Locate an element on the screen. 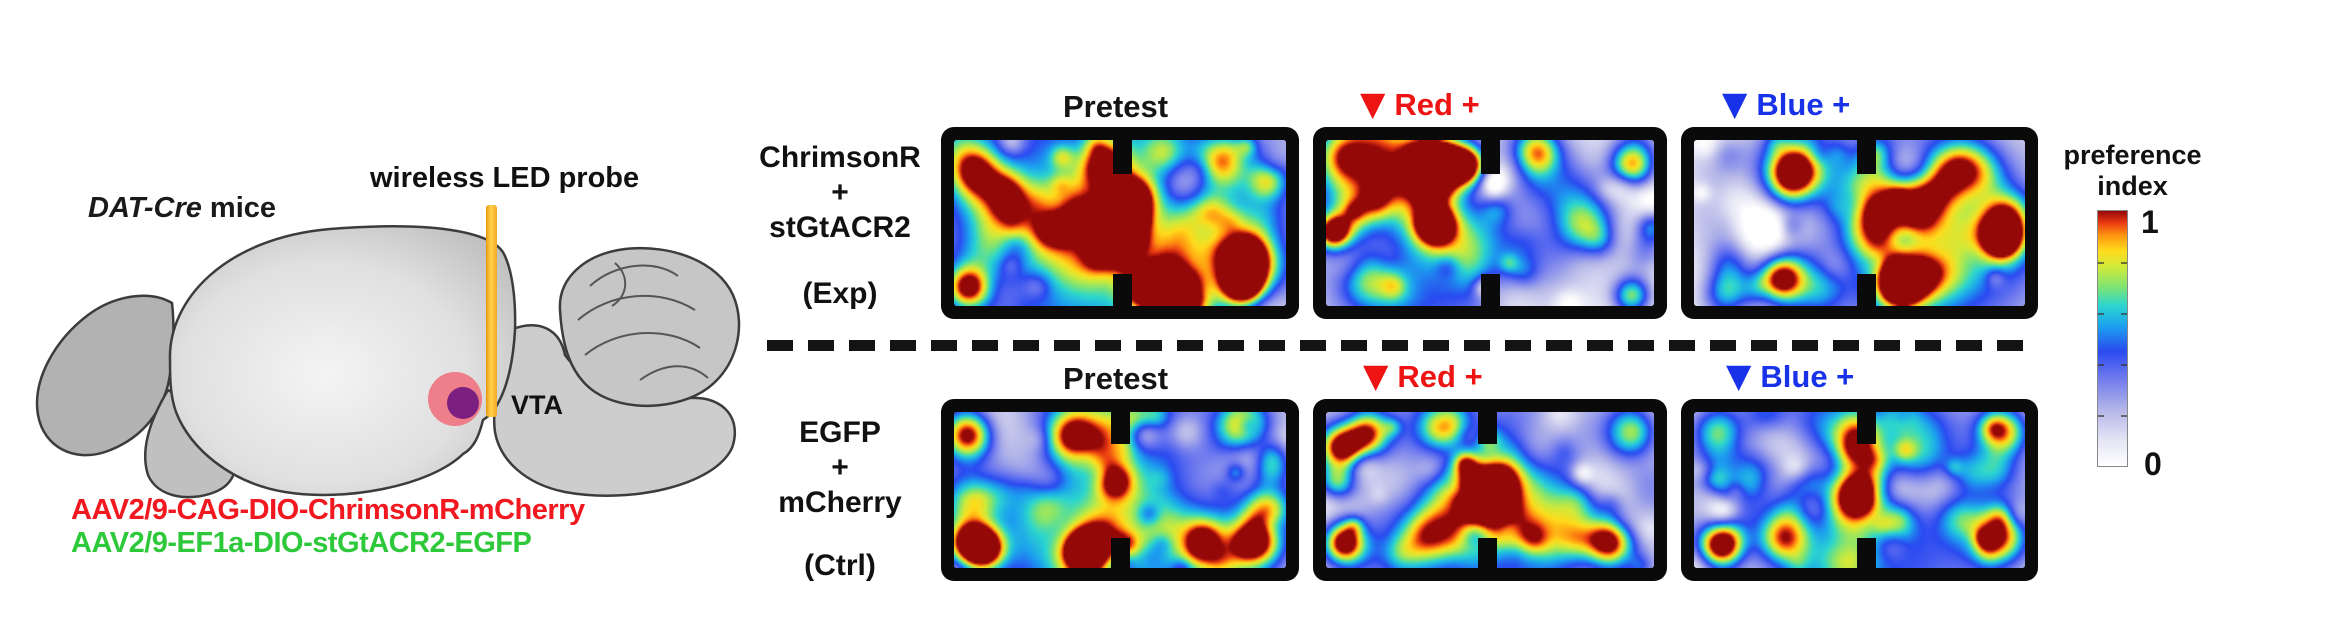  title-ctrl-pretest: Pretest is located at coordinates (1115, 379).